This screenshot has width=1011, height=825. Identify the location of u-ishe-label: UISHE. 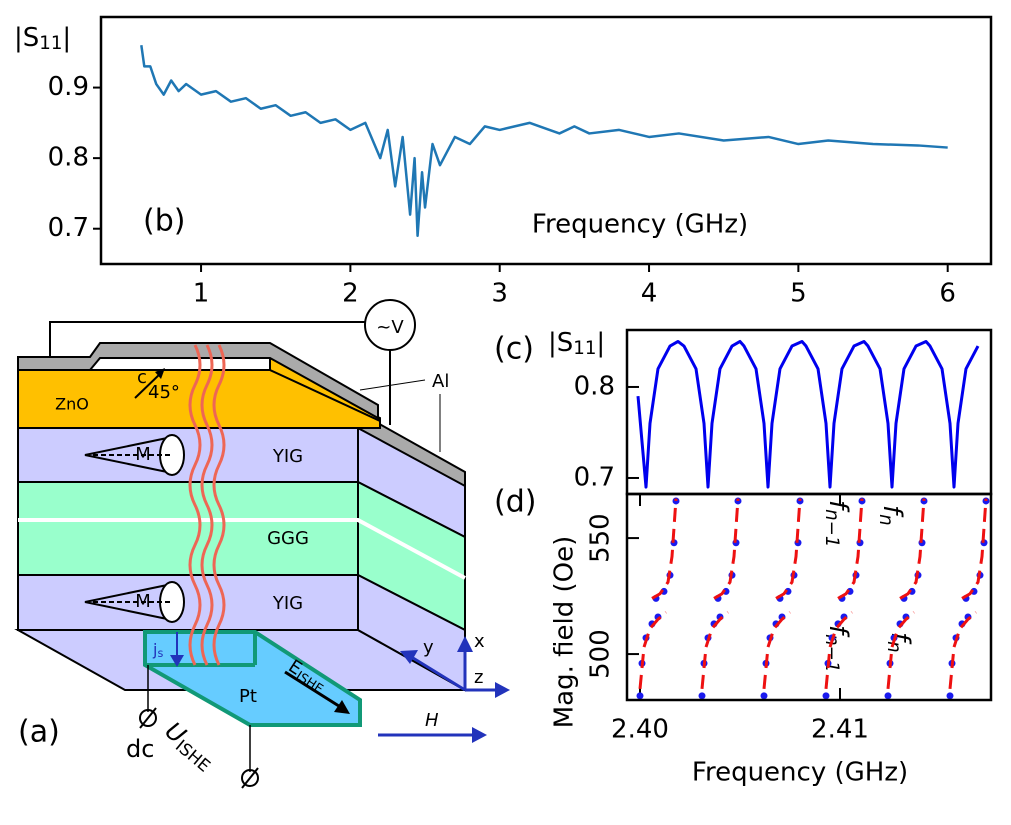
(189, 746).